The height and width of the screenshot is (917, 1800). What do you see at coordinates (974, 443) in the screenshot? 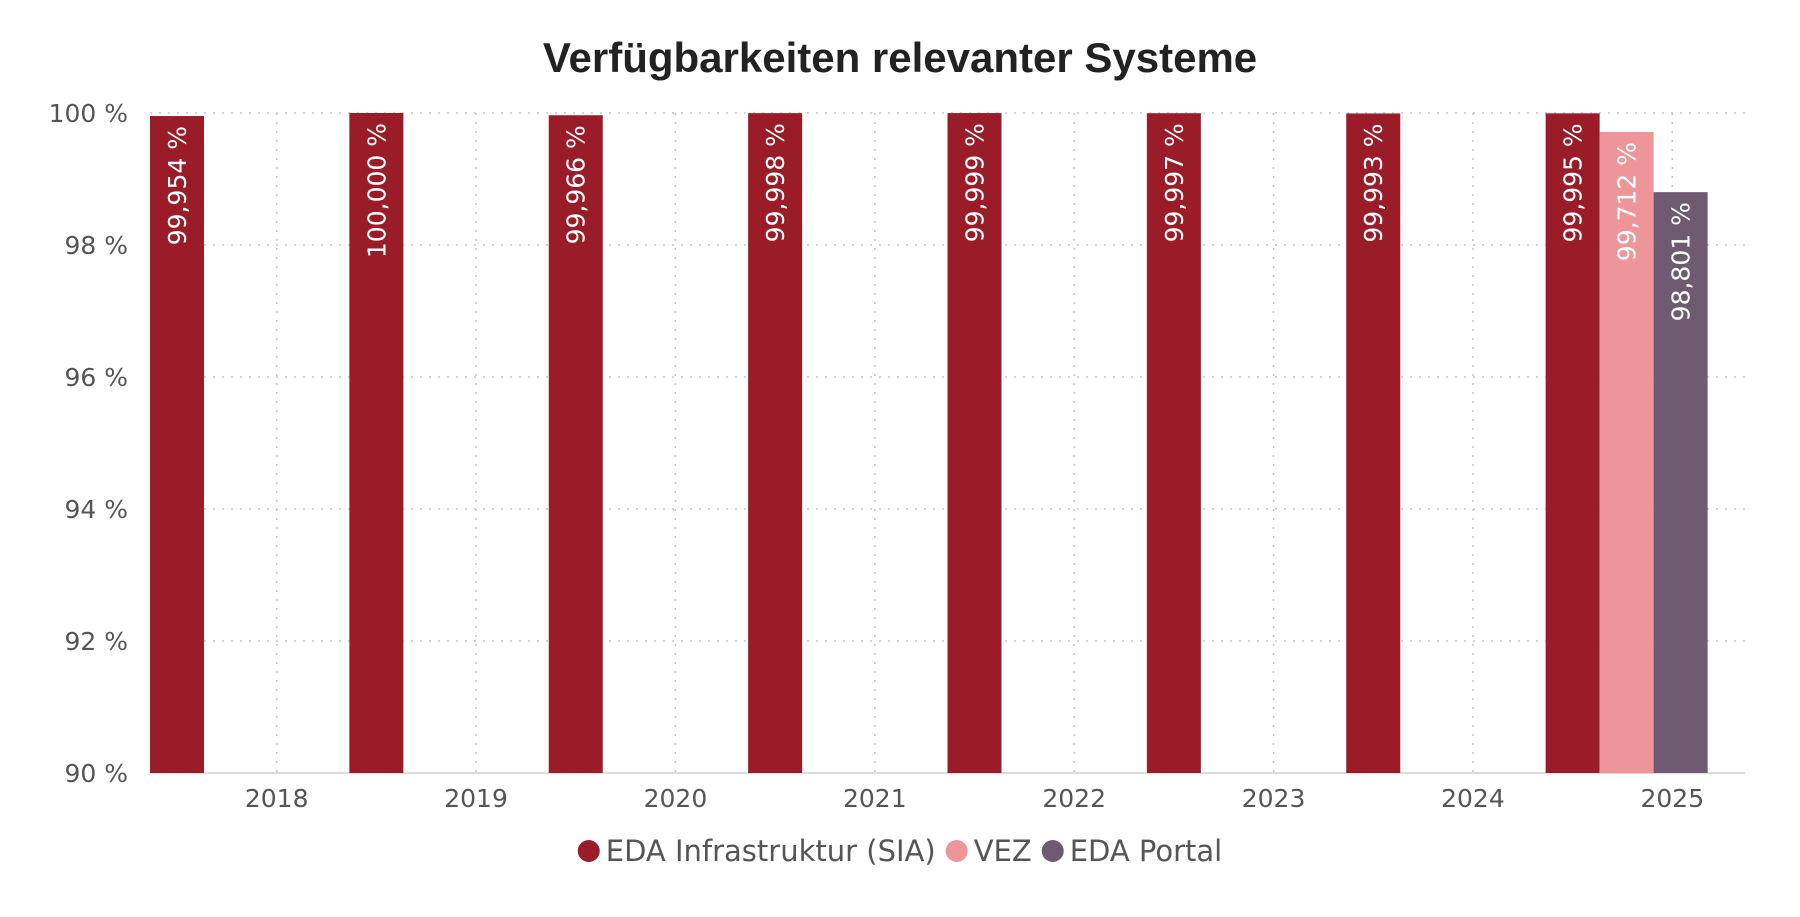
I see `bar-eda-infrastruktur-sia--2022` at bounding box center [974, 443].